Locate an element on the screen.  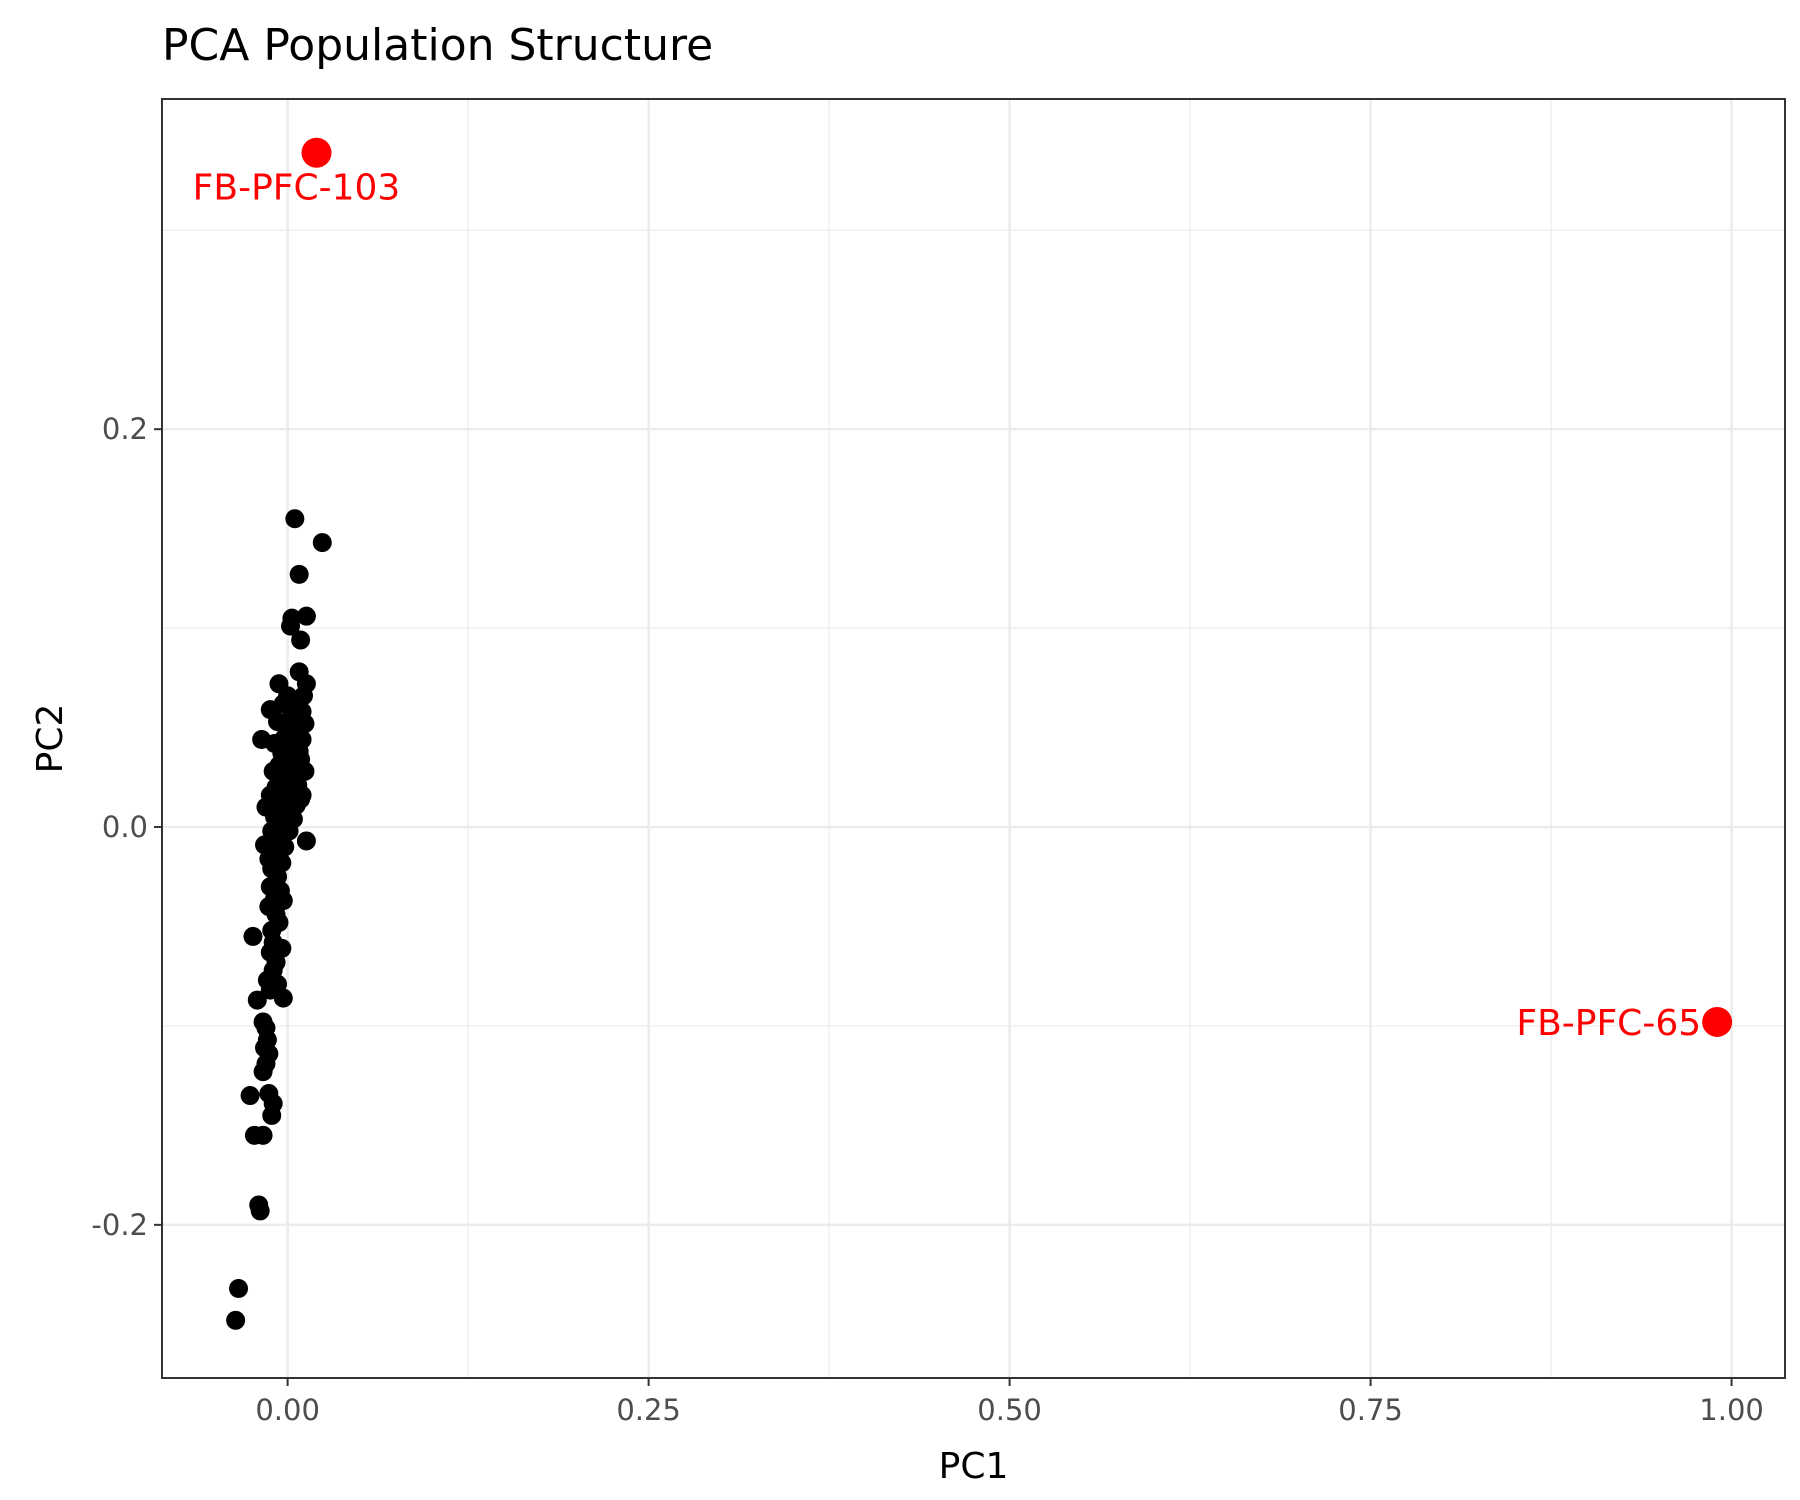
y-tick-label: 0.2 is located at coordinates (125, 429).